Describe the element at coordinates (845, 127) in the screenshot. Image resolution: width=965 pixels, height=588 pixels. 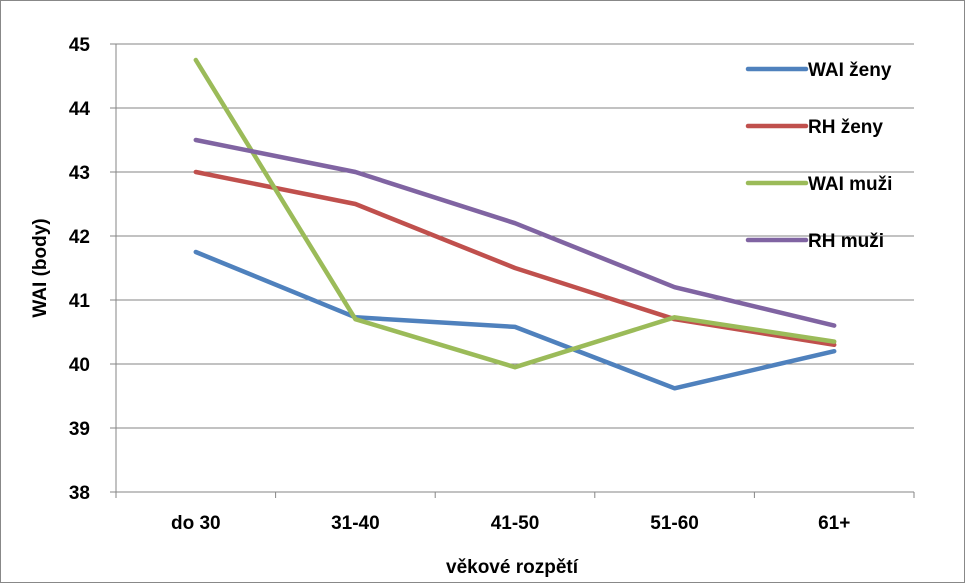
I see `legend-label-1: RH ženy` at that location.